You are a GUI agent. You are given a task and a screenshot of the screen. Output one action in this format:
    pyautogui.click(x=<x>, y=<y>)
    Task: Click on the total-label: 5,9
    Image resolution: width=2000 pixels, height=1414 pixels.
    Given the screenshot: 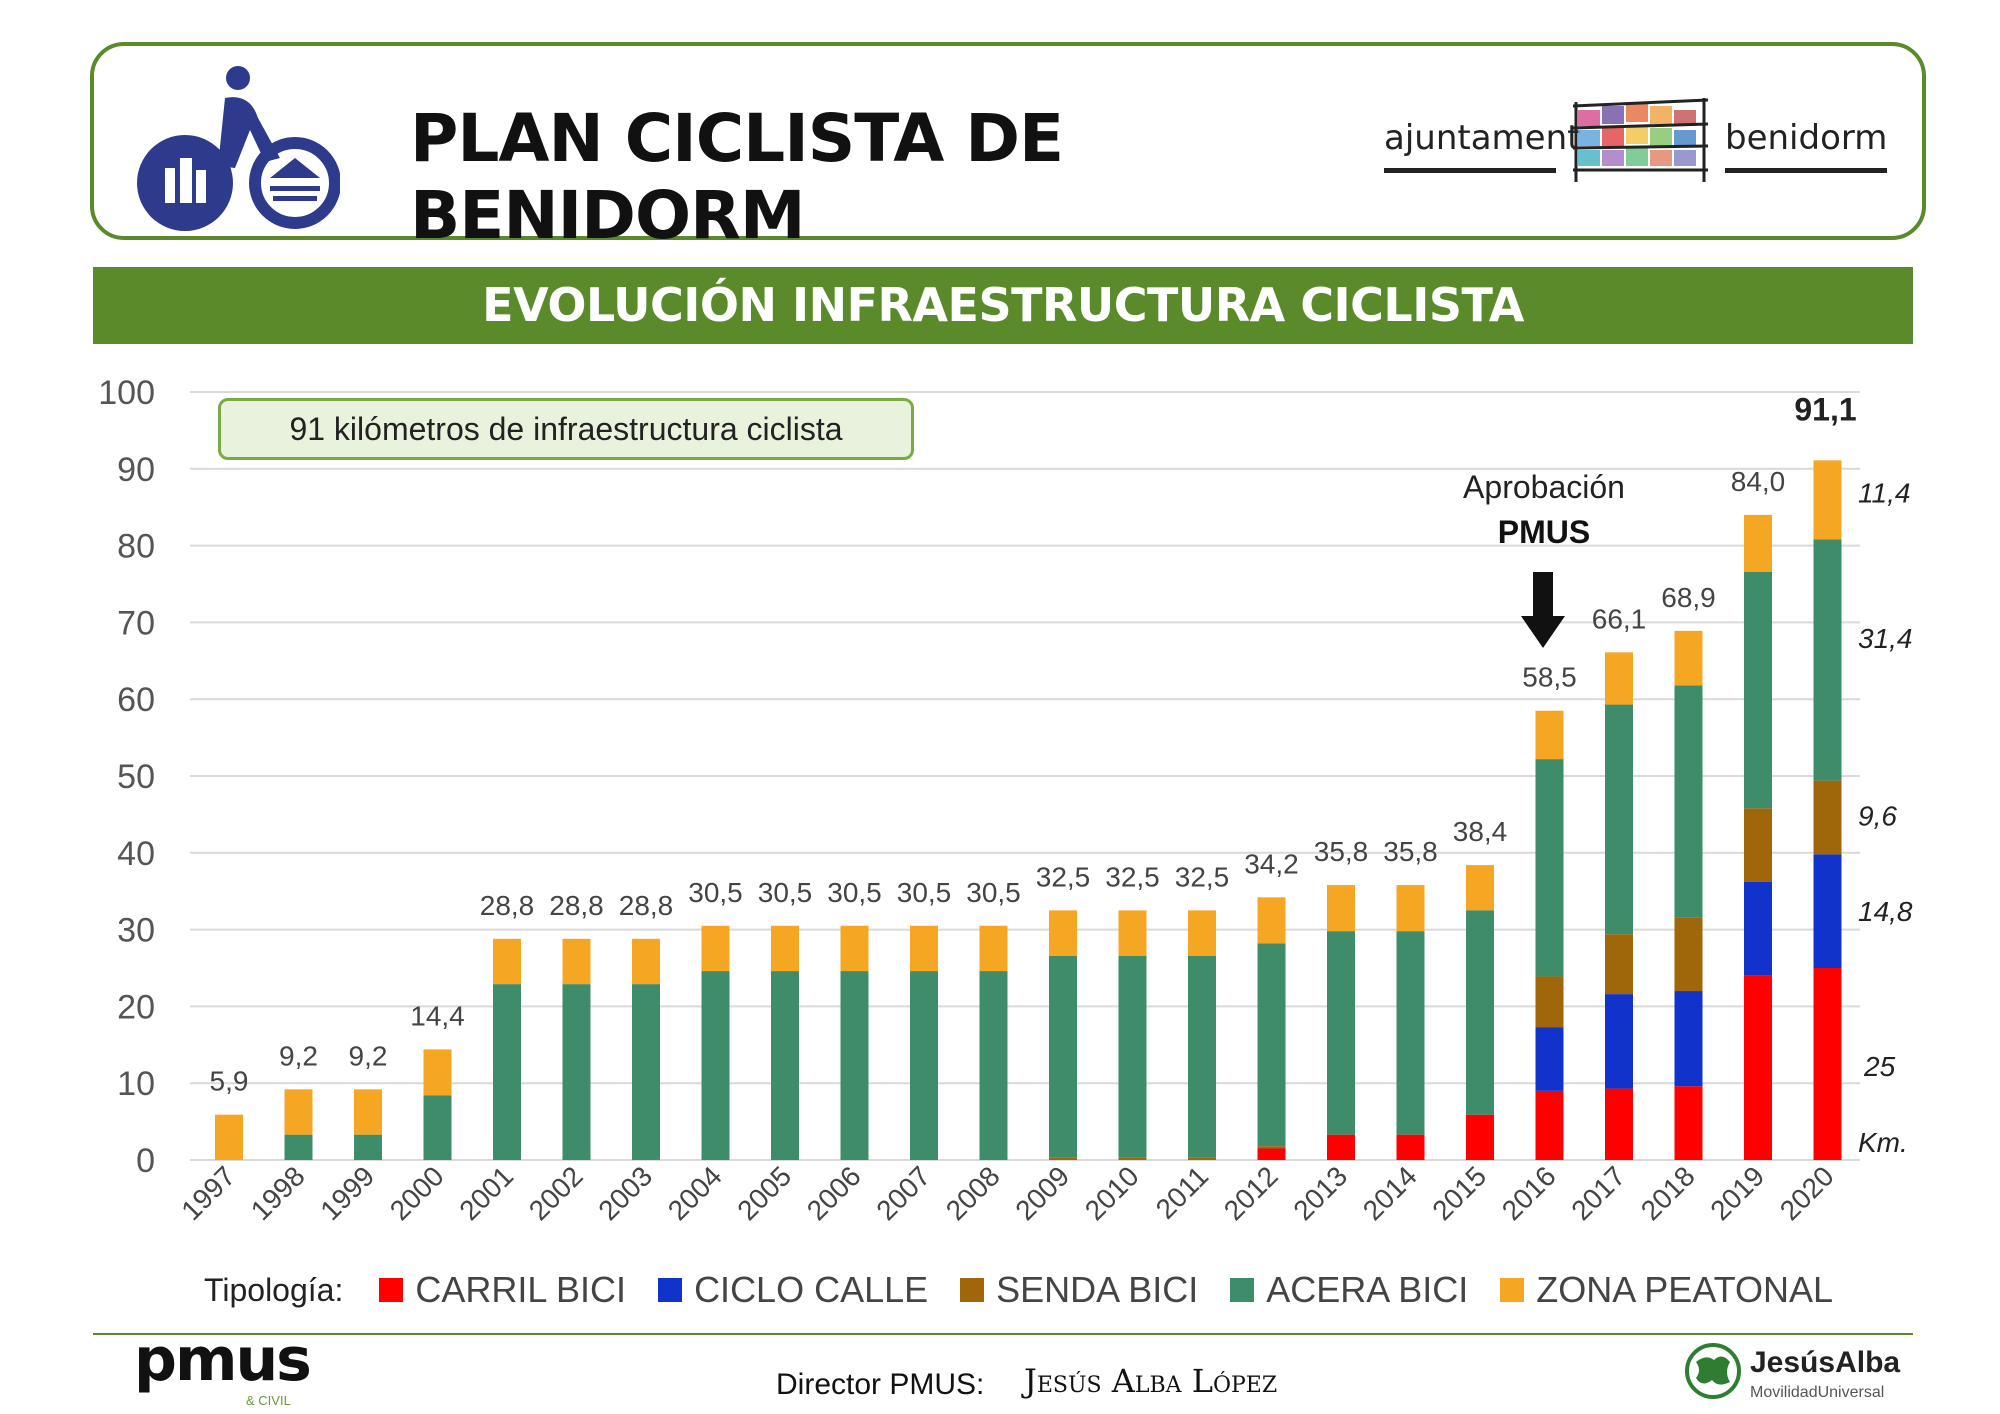 What is the action you would take?
    pyautogui.click(x=229, y=1081)
    